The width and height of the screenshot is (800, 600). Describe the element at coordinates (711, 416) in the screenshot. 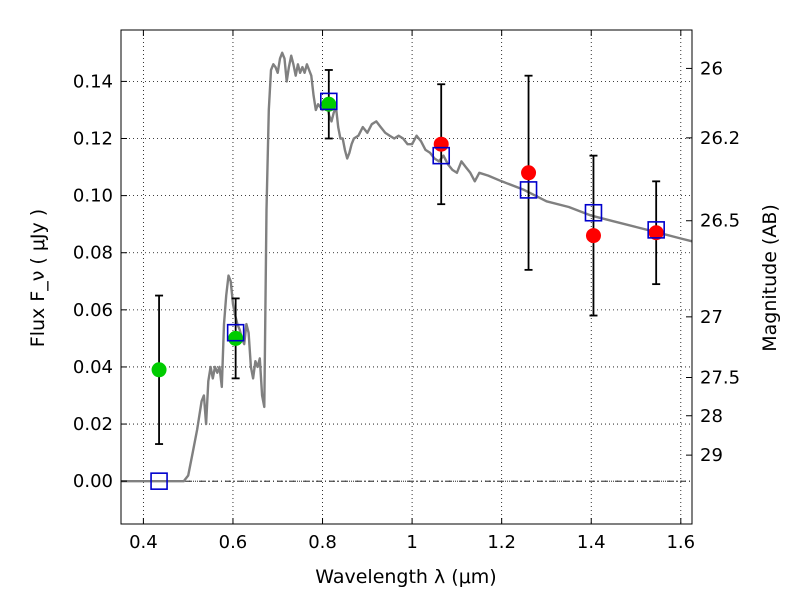

I see `y2-tick-label: 28` at that location.